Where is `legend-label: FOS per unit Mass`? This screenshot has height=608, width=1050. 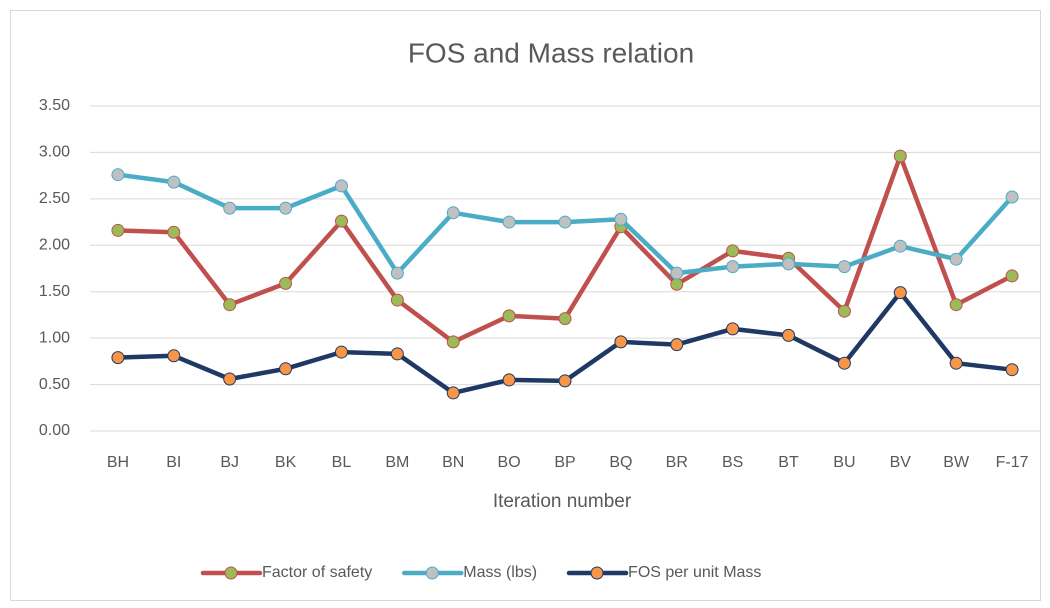 legend-label: FOS per unit Mass is located at coordinates (694, 572).